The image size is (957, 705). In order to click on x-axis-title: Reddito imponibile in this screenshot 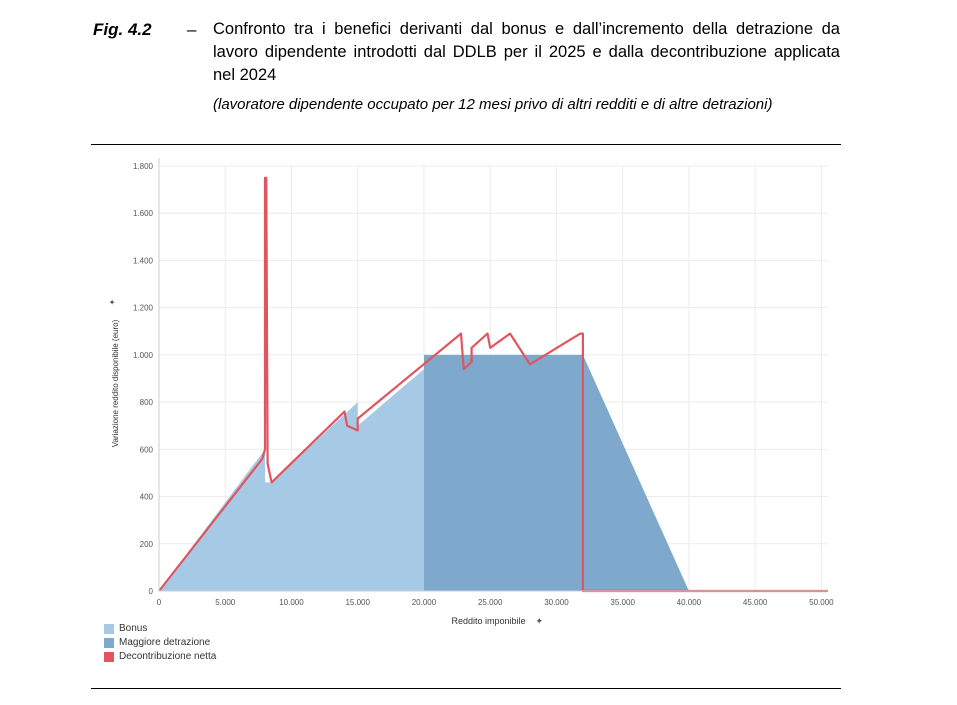, I will do `click(488, 621)`.